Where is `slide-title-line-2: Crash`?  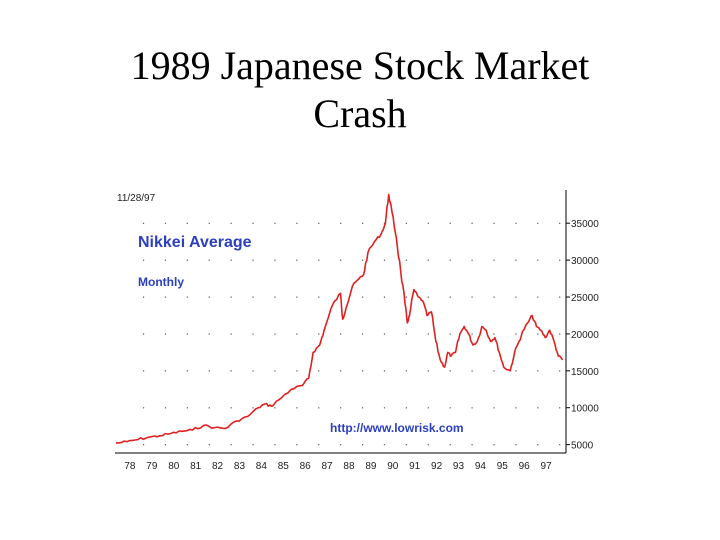
slide-title-line-2: Crash is located at coordinates (360, 113).